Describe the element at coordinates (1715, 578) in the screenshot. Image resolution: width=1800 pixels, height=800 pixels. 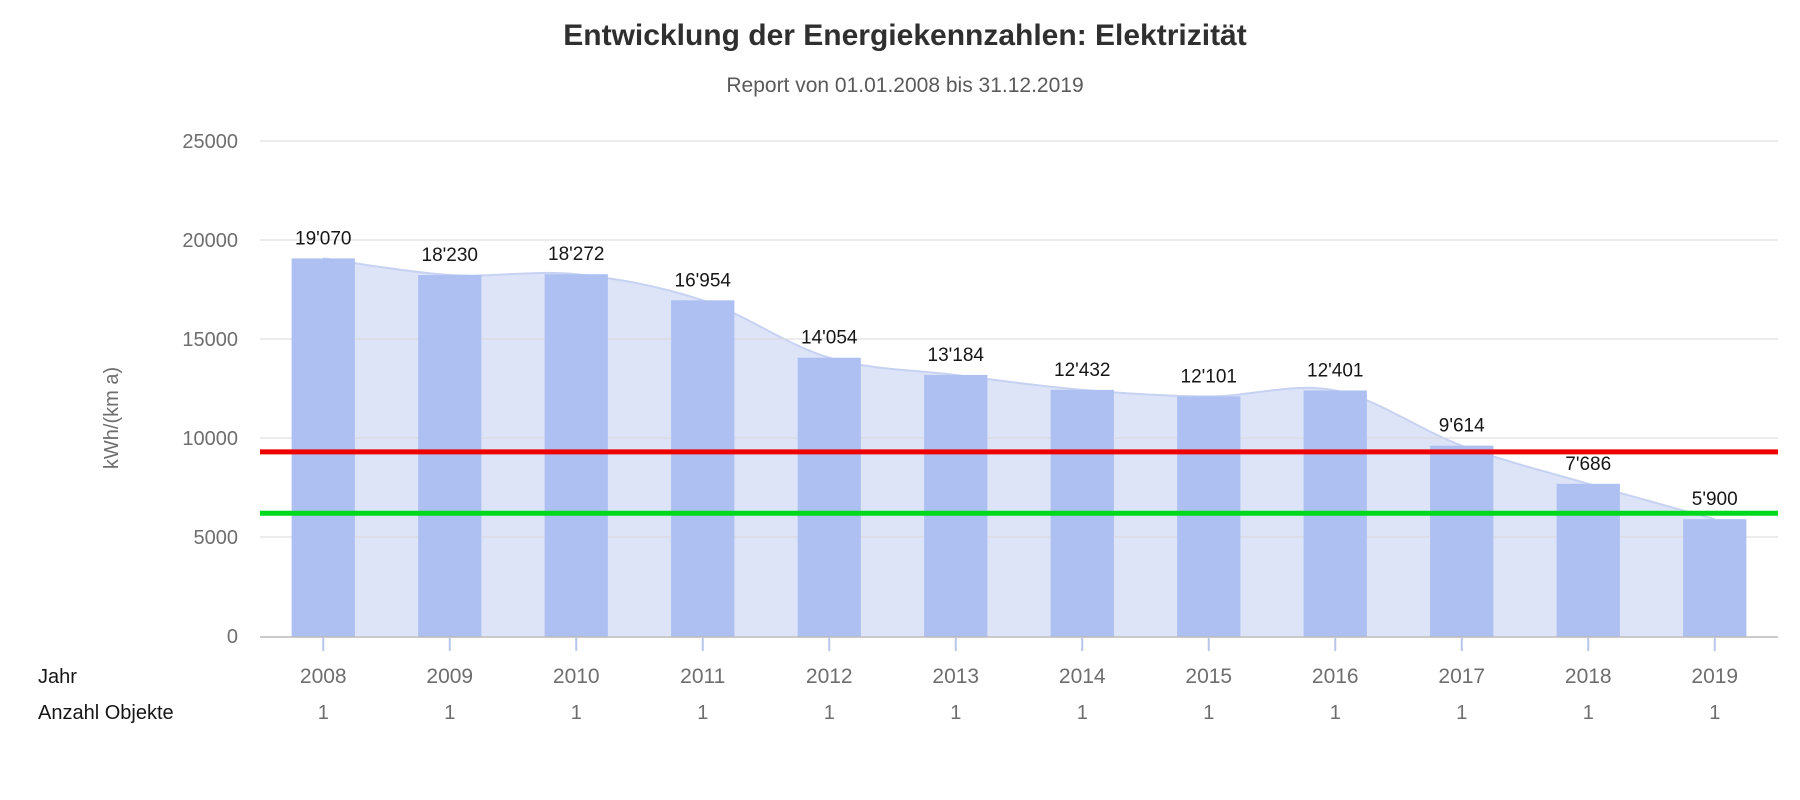
I see `bar-2019` at that location.